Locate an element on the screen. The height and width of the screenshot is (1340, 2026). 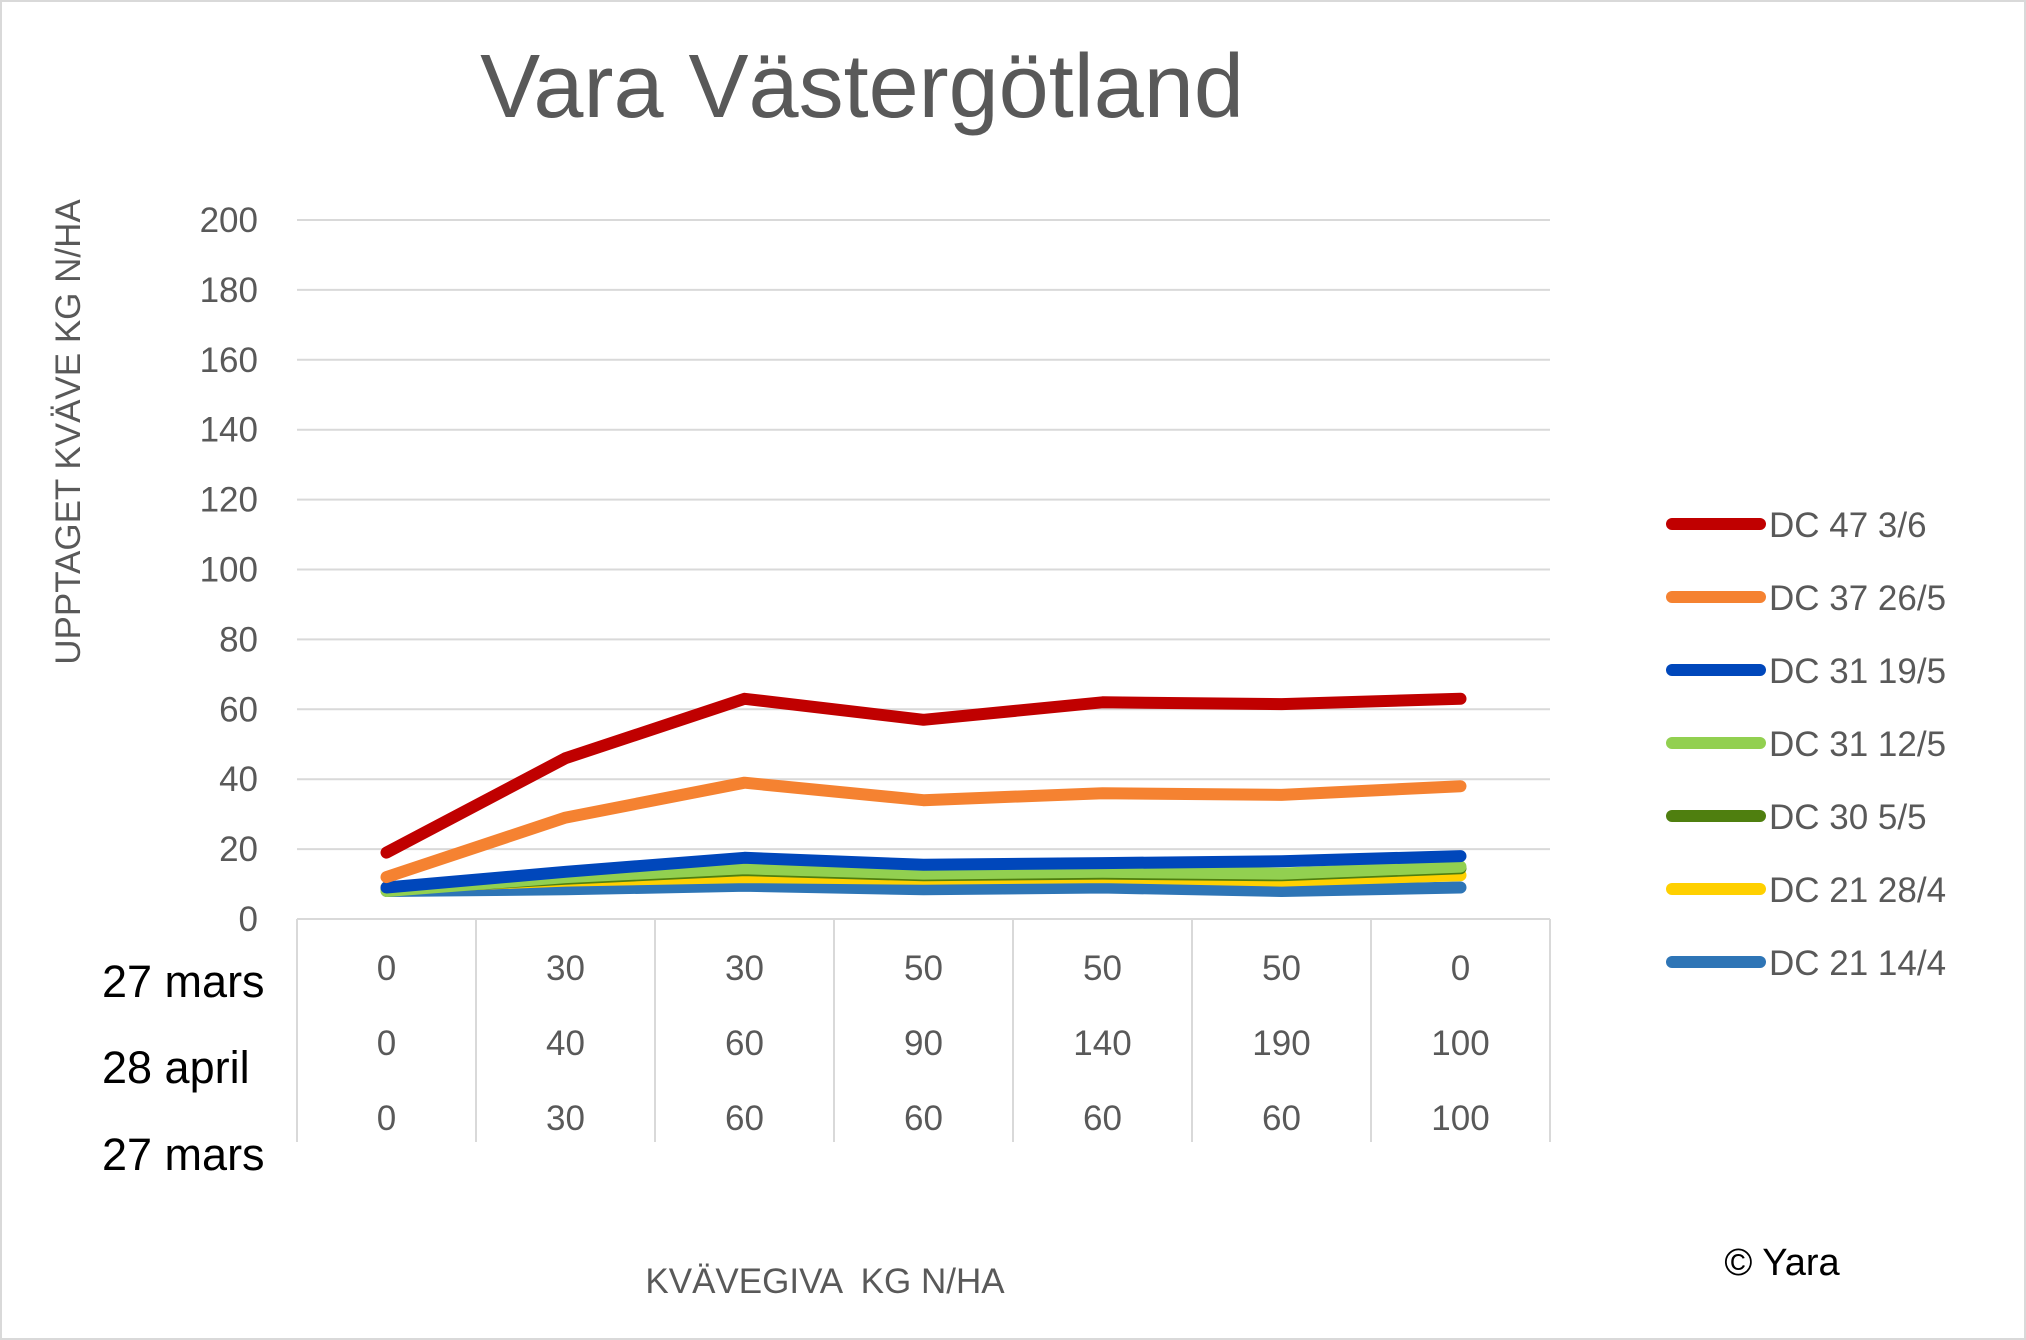
series-lines is located at coordinates (923, 794).